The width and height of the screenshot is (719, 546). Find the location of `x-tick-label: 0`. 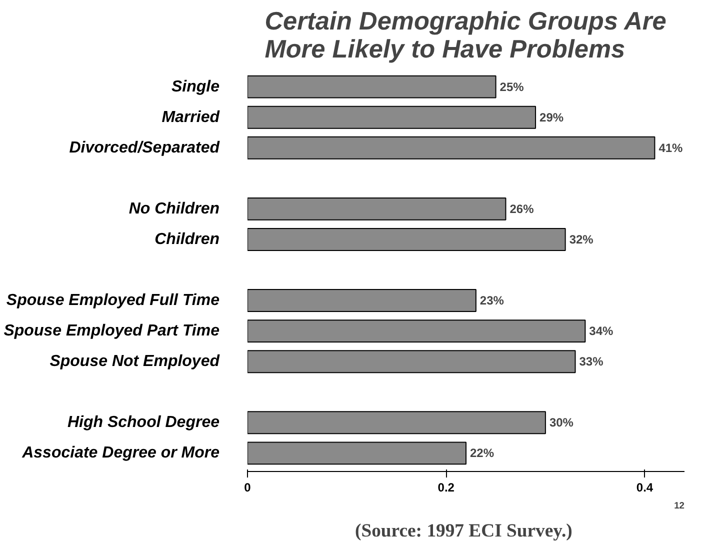

x-tick-label: 0 is located at coordinates (248, 487).